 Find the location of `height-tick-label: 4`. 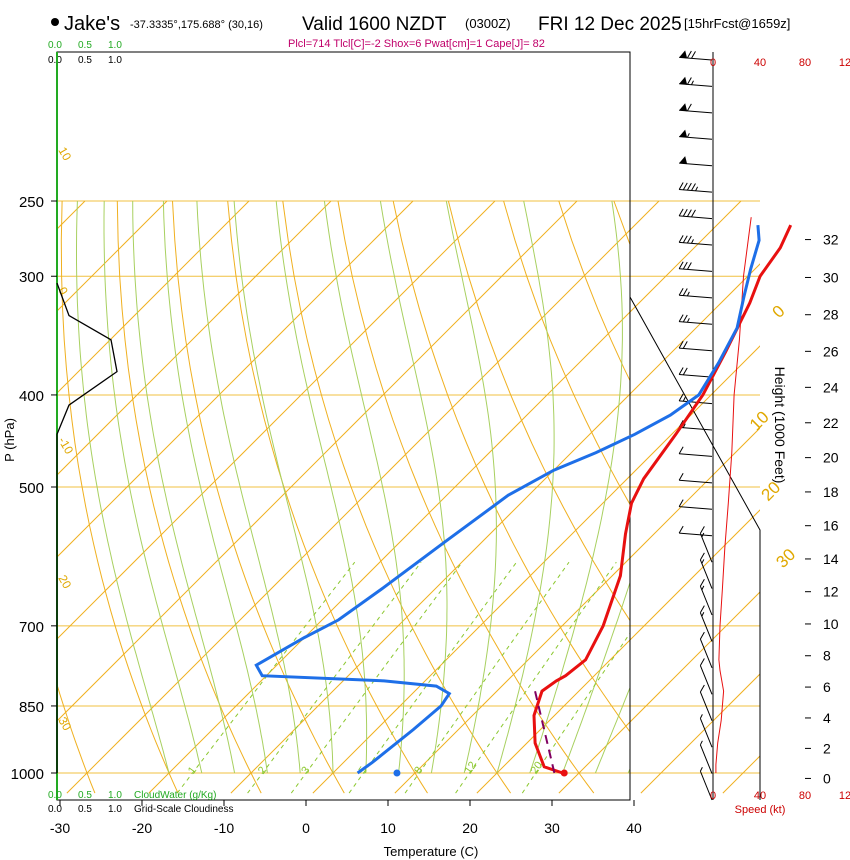

height-tick-label: 4 is located at coordinates (827, 718).